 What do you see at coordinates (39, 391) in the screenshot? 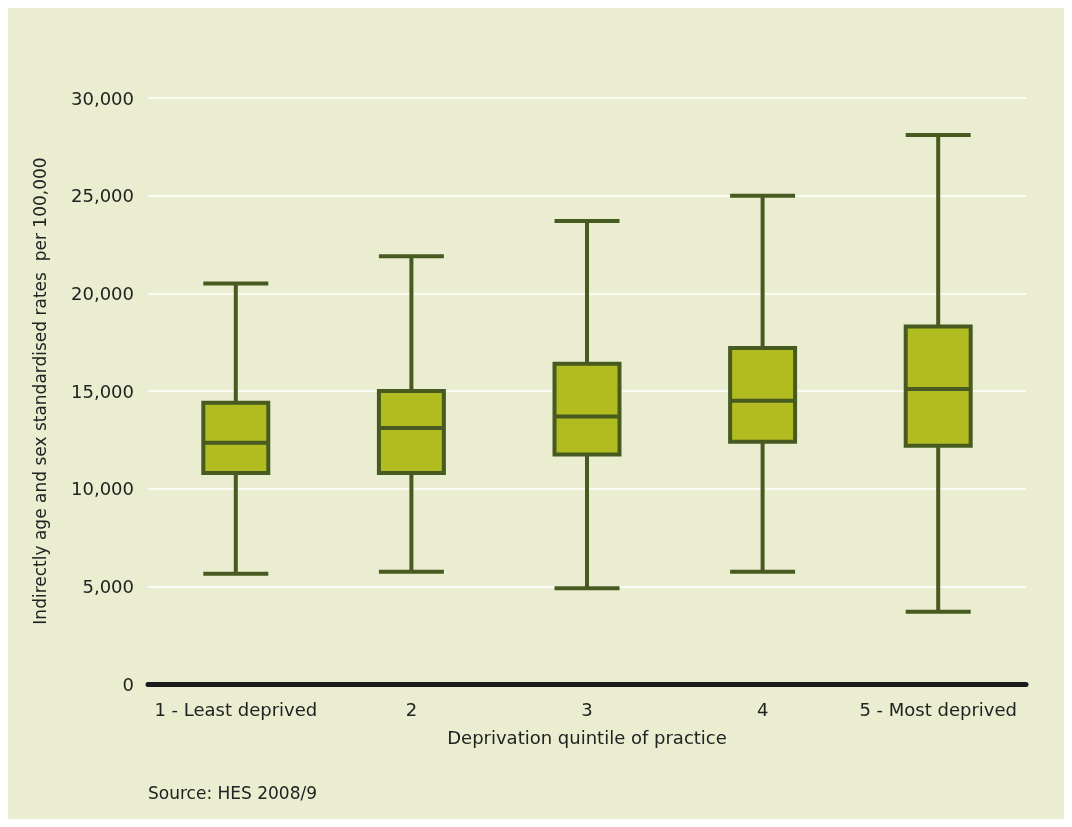
I see `y-axis-title: Indirectly age and sex standardised rates per 100,000` at bounding box center [39, 391].